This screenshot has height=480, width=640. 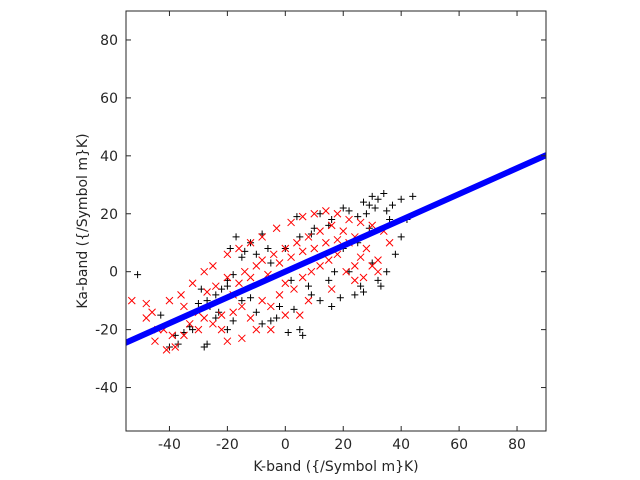 I want to click on y-tick-label: 40, so click(x=109, y=157).